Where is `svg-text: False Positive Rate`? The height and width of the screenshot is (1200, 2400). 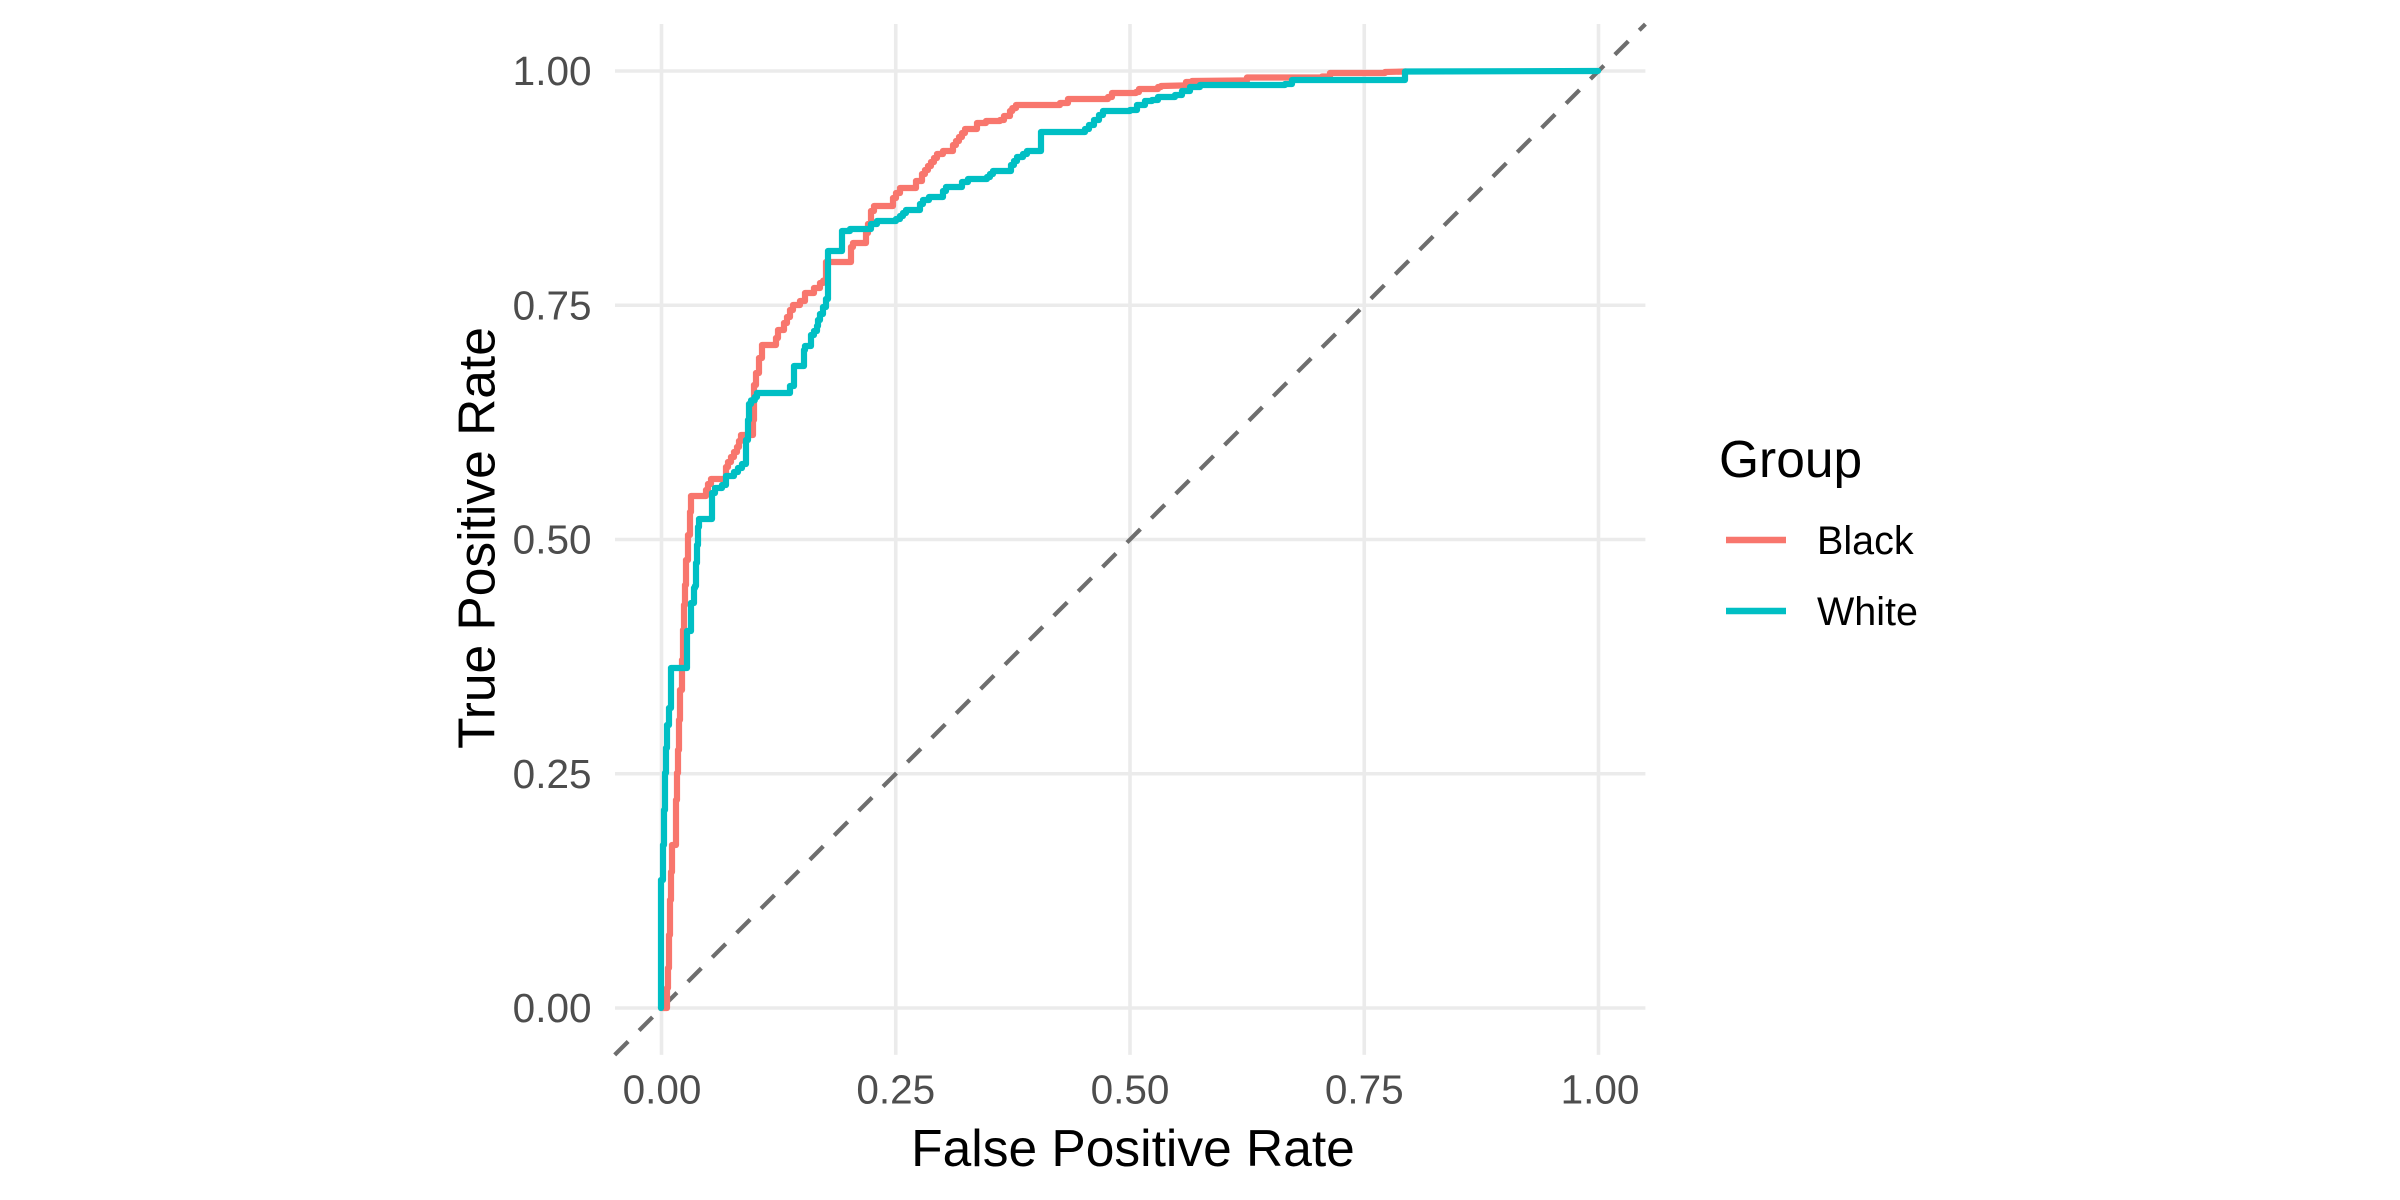 svg-text: False Positive Rate is located at coordinates (1133, 1148).